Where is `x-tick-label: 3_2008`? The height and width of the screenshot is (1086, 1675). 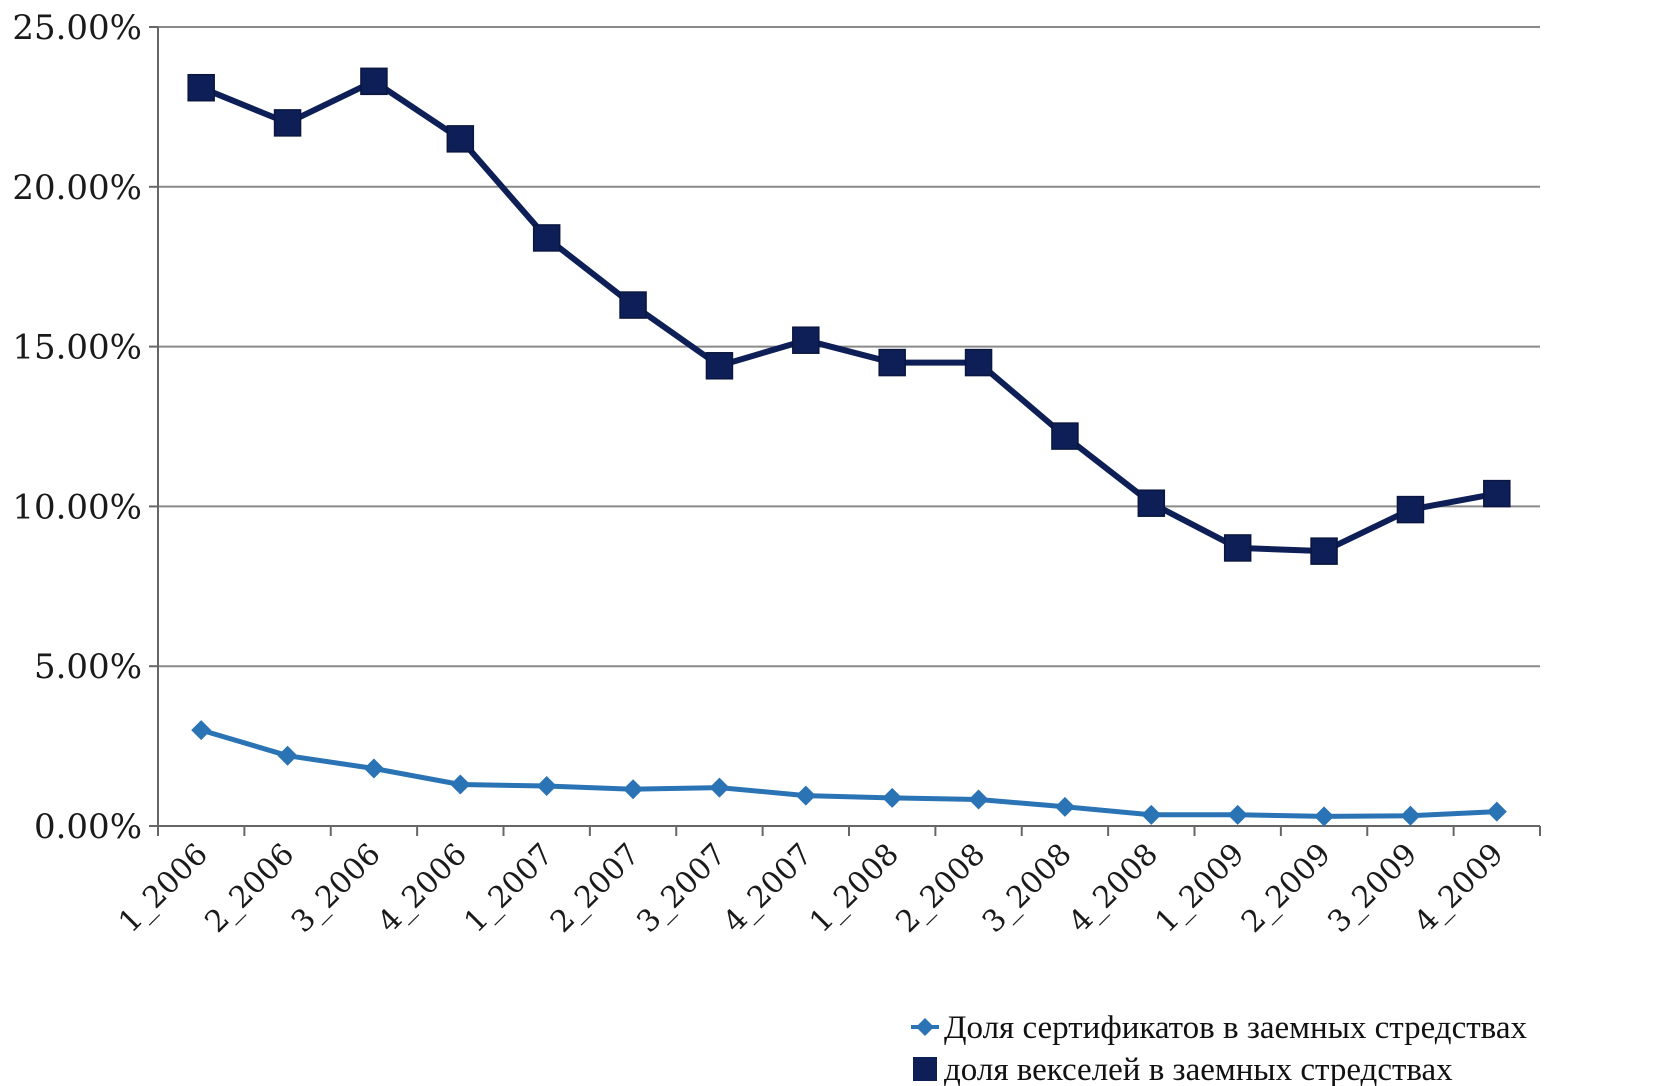
x-tick-label: 3_2008 is located at coordinates (1027, 888).